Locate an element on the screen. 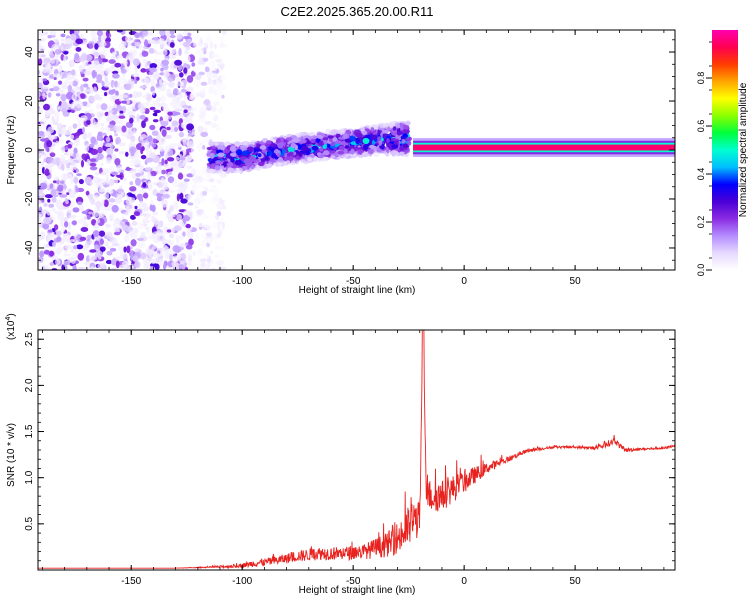 Image resolution: width=750 pixels, height=605 pixels. spectrogram-x-tick-label: 0 is located at coordinates (464, 281).